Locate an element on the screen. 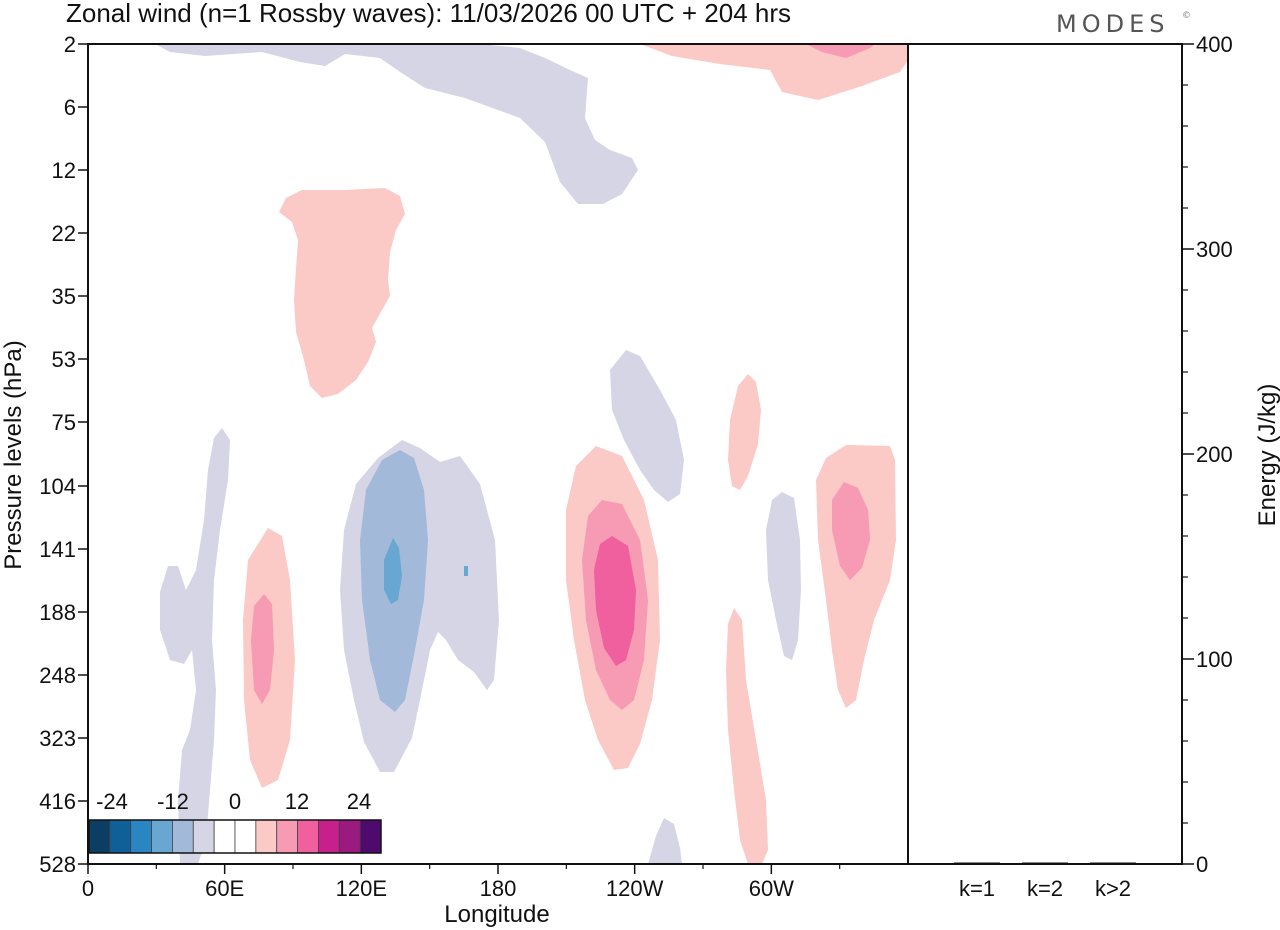 This screenshot has height=930, width=1280. contour-neg-40w is located at coordinates (783, 576).